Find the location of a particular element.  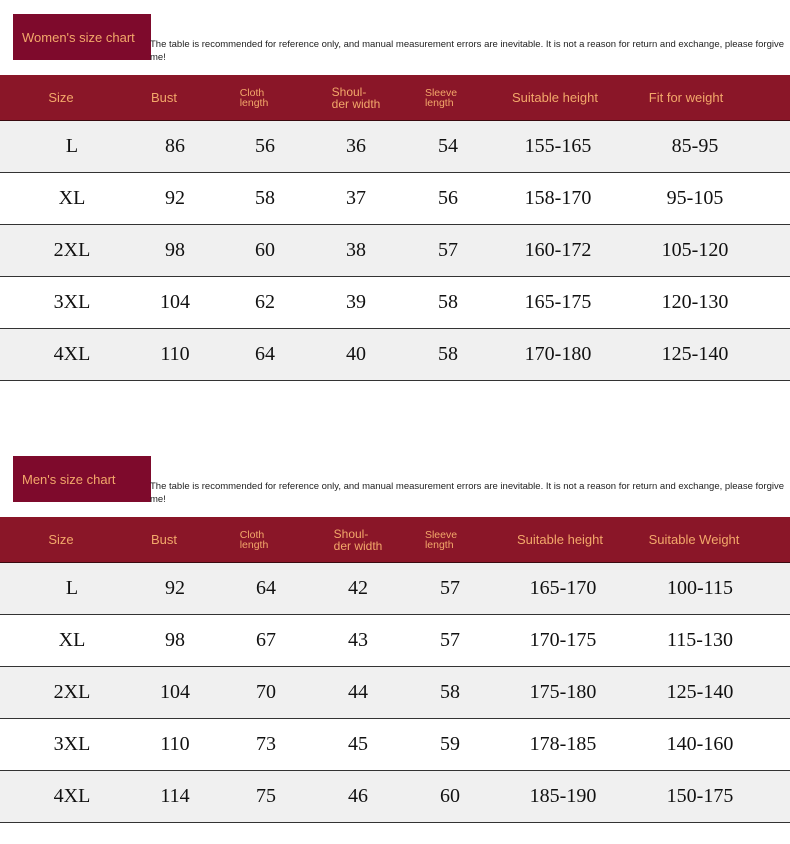

table-cell: 100-115 is located at coordinates (700, 588).